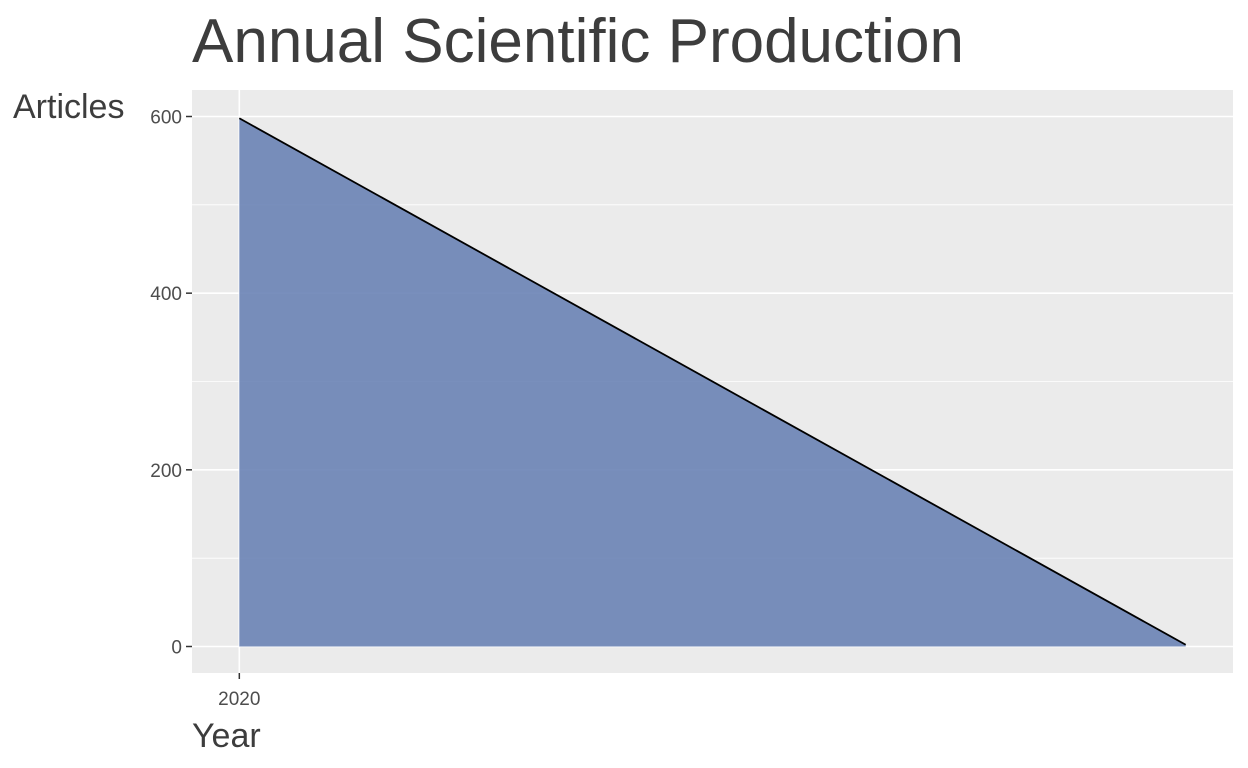 This screenshot has width=1248, height=768. What do you see at coordinates (166, 118) in the screenshot?
I see `y-tick-label: 600` at bounding box center [166, 118].